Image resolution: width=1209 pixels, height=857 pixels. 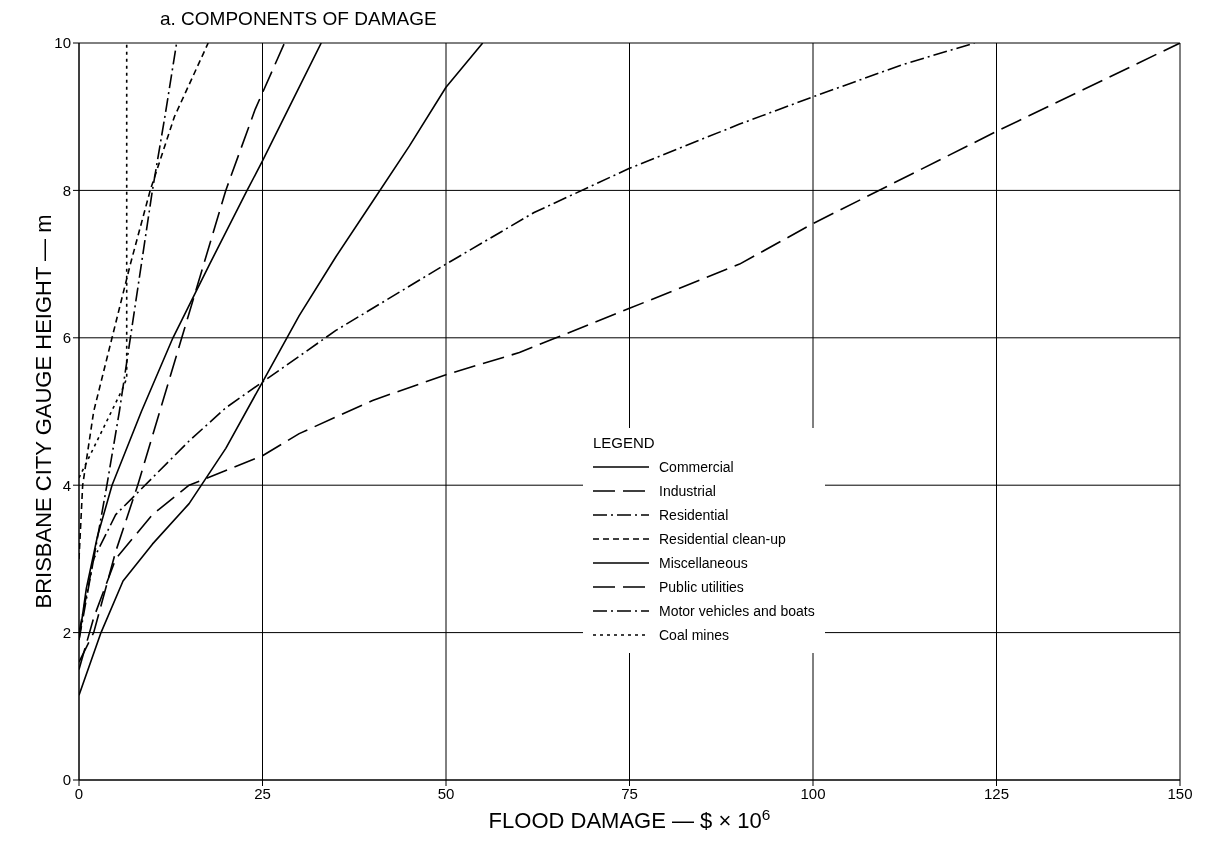 What do you see at coordinates (694, 515) in the screenshot?
I see `legend-label: Residential` at bounding box center [694, 515].